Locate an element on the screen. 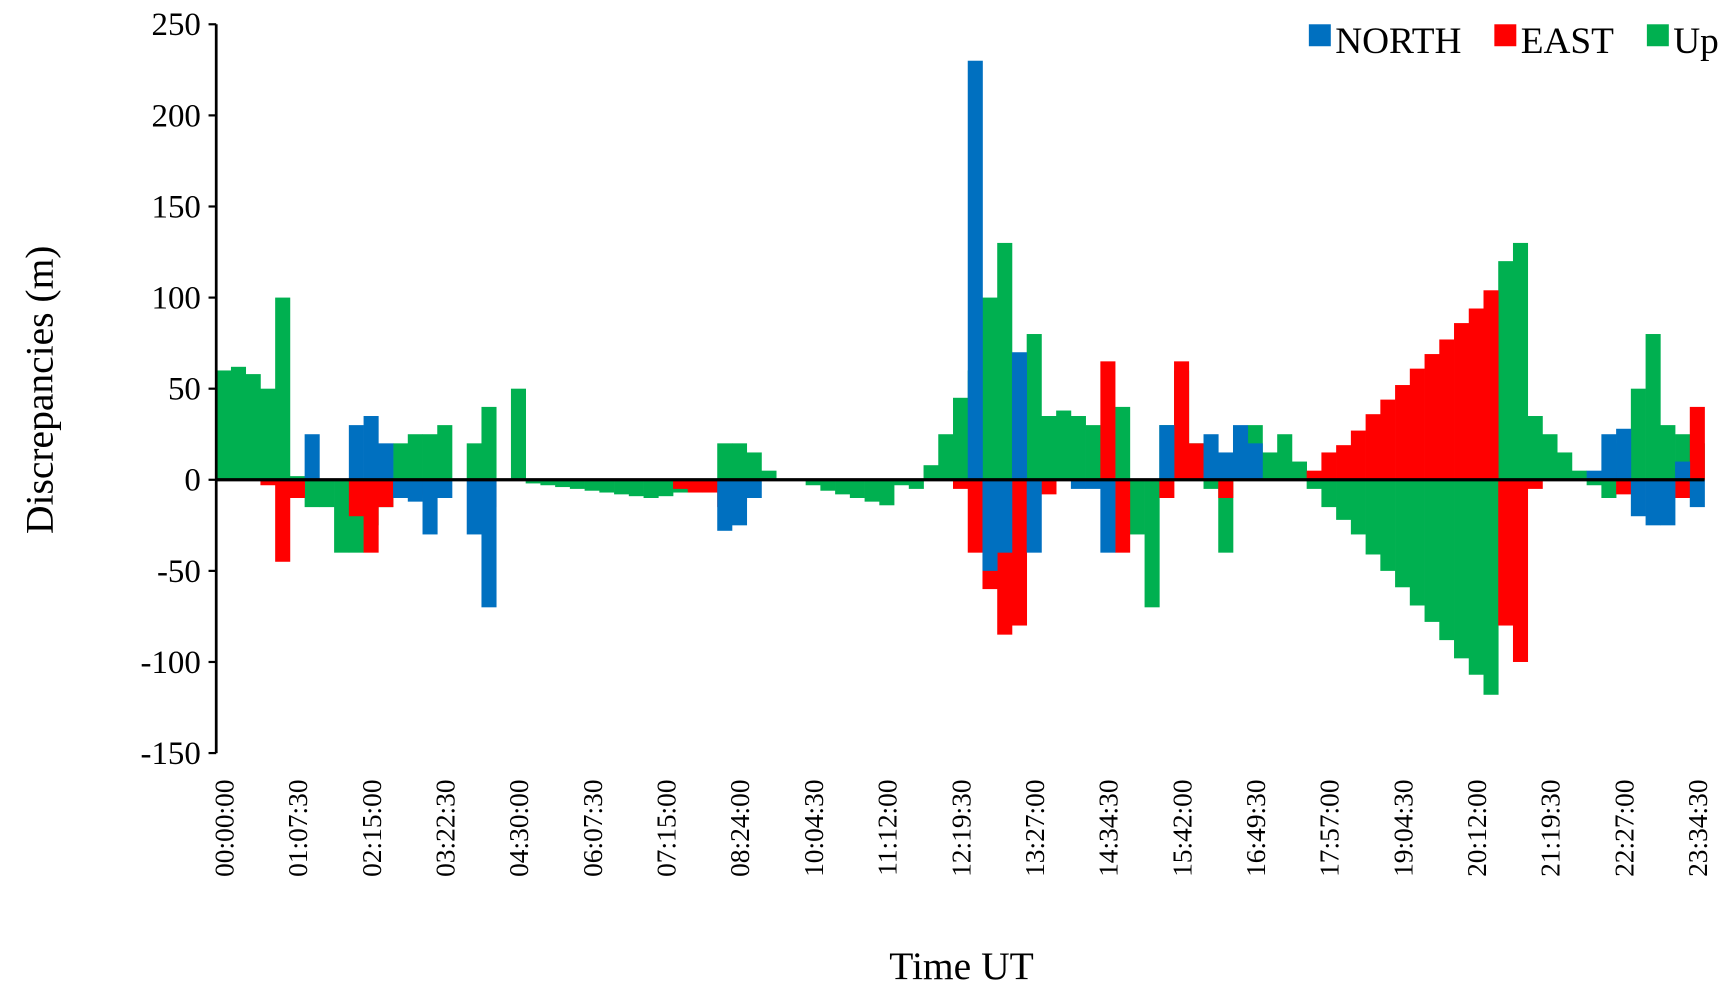 The width and height of the screenshot is (1721, 987). y-tick-label: 200 is located at coordinates (175, 116).